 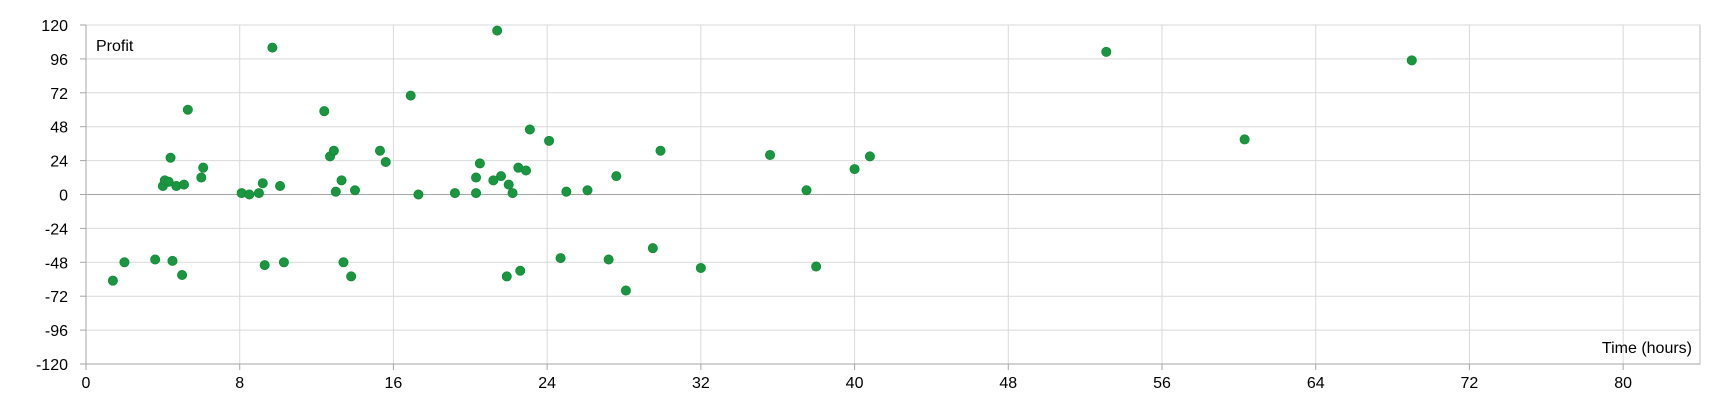 I want to click on x-tick-label: 40, so click(x=855, y=383).